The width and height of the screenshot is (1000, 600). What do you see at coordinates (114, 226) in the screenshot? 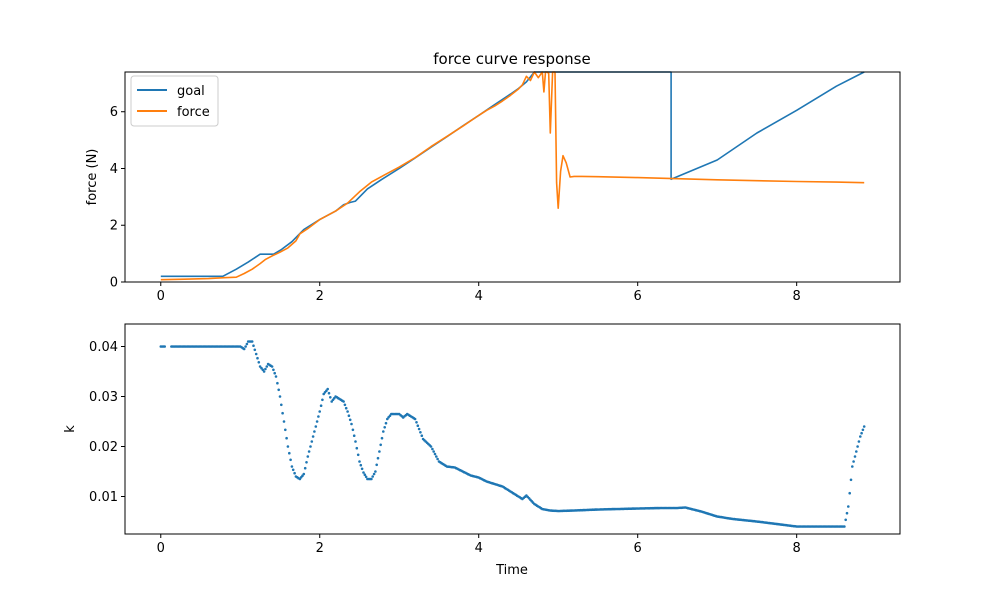
I see `y-tick-label: 2` at bounding box center [114, 226].